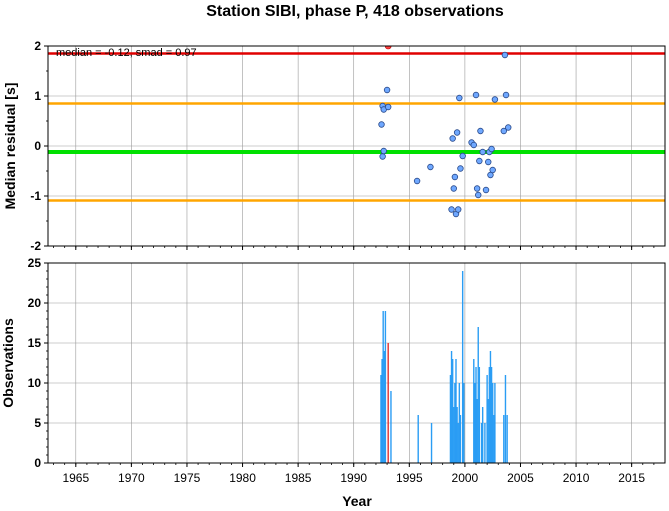 The width and height of the screenshot is (669, 511). Describe the element at coordinates (445, 131) in the screenshot. I see `residual-points` at that location.